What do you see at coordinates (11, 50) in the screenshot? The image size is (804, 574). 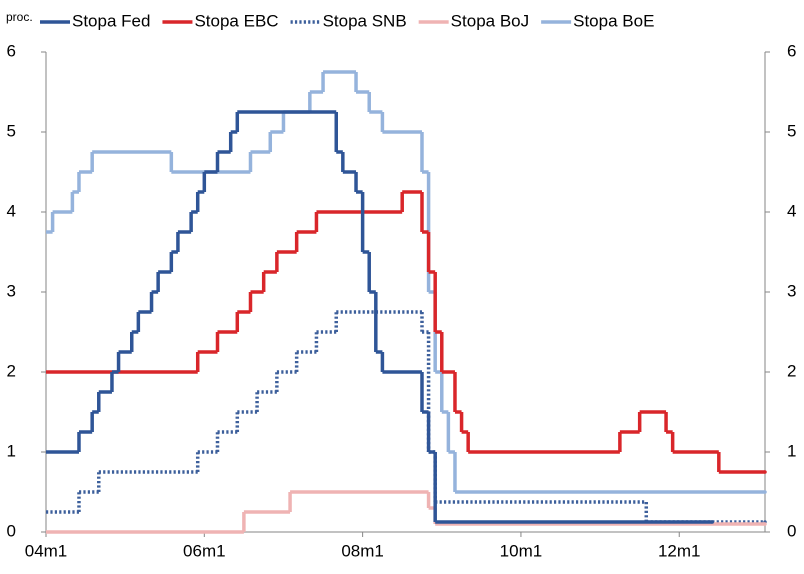 I see `y-tick-label: 6` at bounding box center [11, 50].